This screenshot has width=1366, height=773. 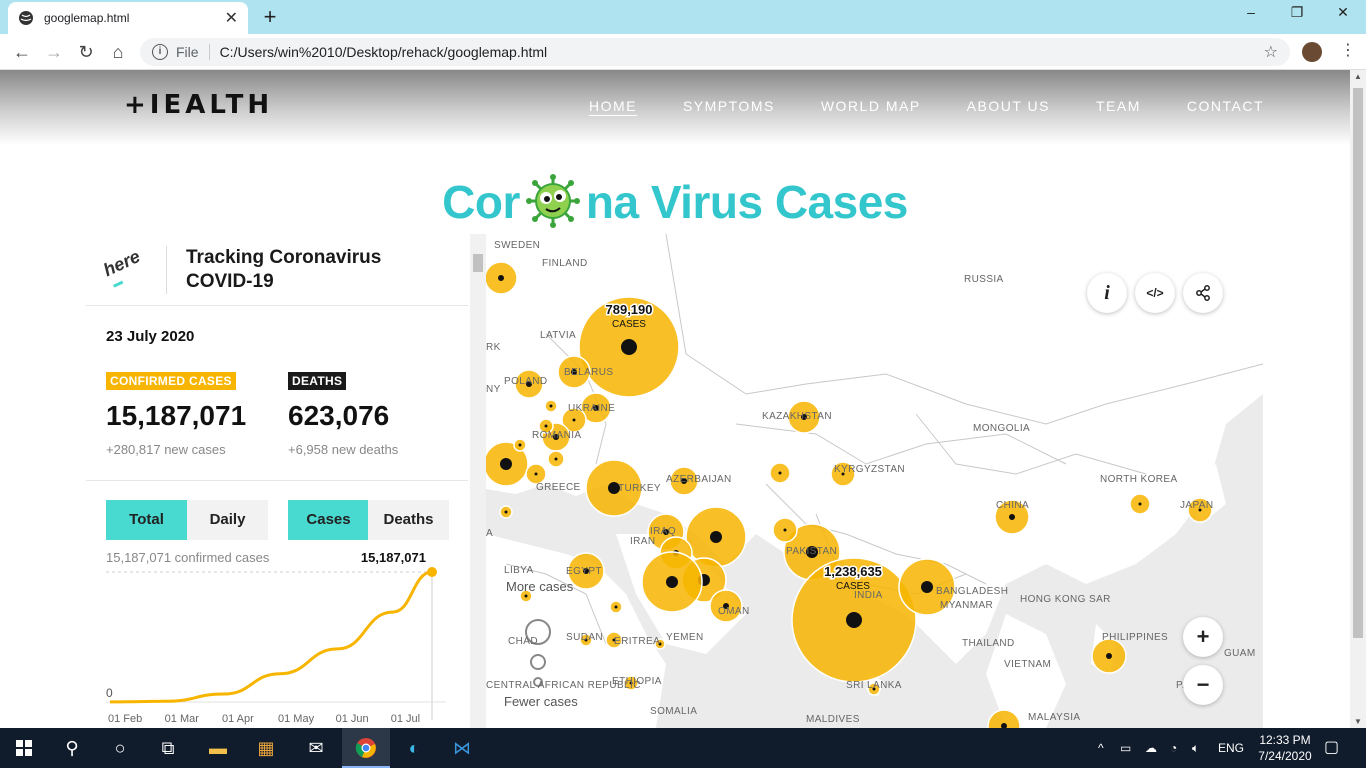 What do you see at coordinates (1331, 748) in the screenshot?
I see `notifications-icon: ▢` at bounding box center [1331, 748].